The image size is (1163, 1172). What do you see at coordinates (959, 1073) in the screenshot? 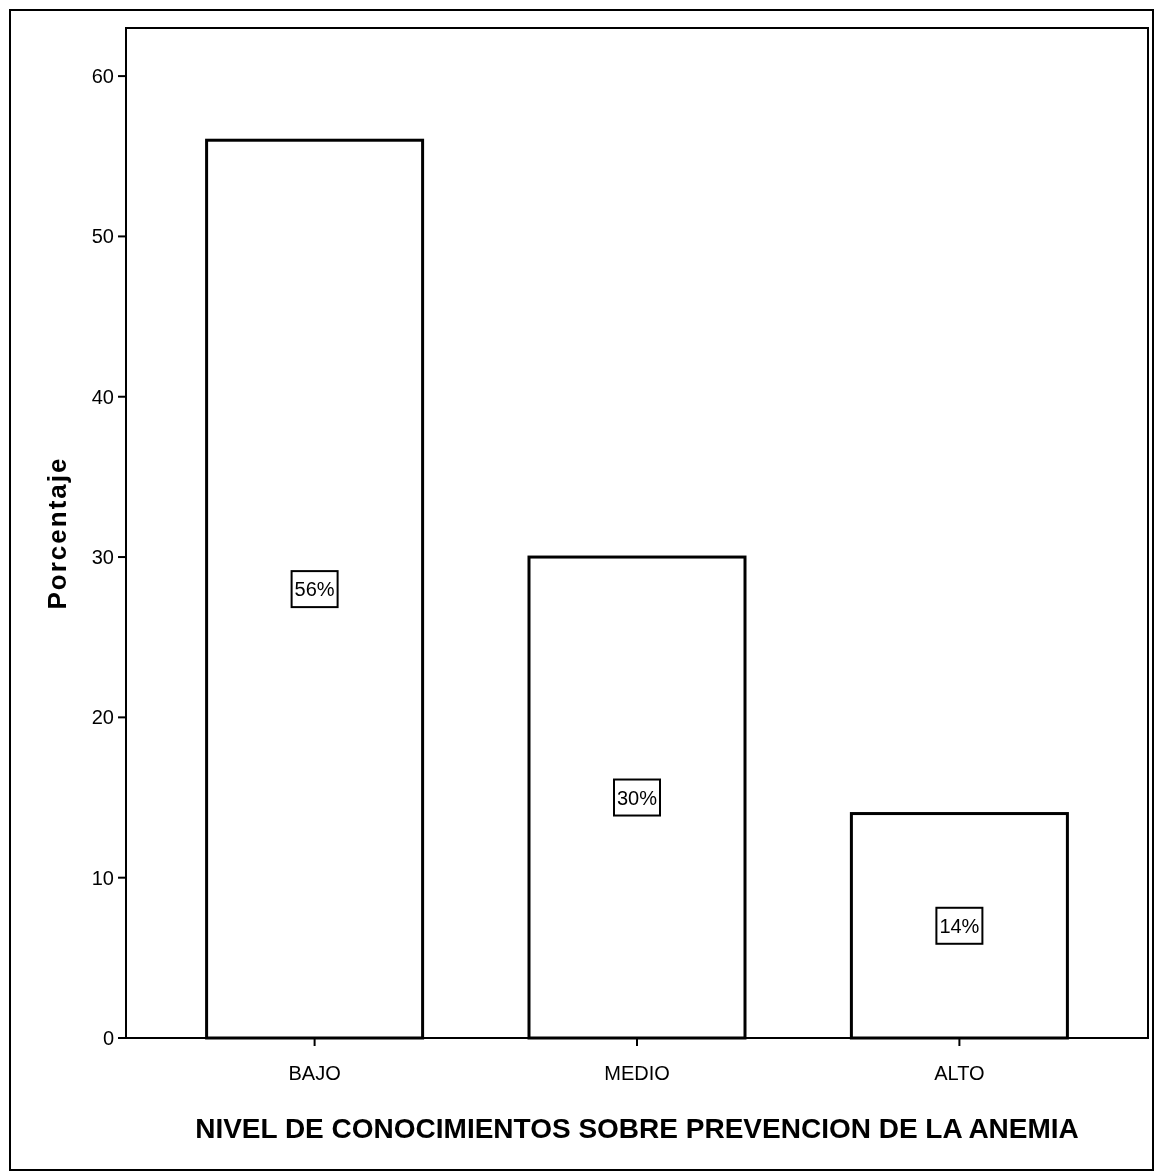
I see `x-tick-label: ALTO` at bounding box center [959, 1073].